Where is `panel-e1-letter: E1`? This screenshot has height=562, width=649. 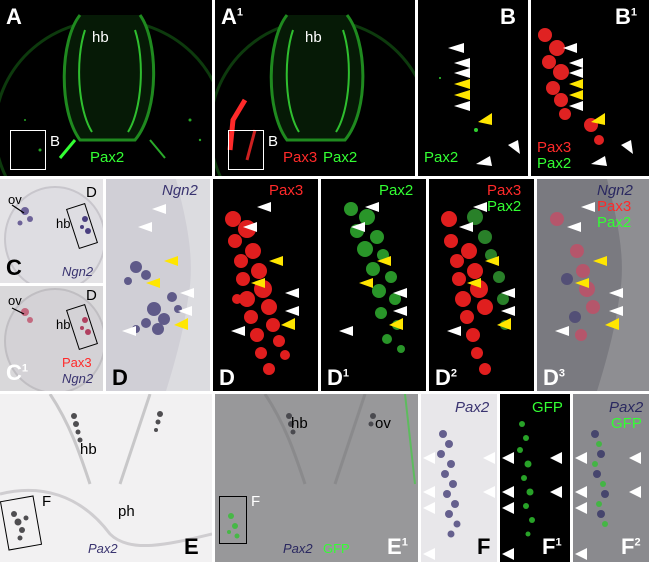
panel-e1-letter: E1 is located at coordinates (397, 547).